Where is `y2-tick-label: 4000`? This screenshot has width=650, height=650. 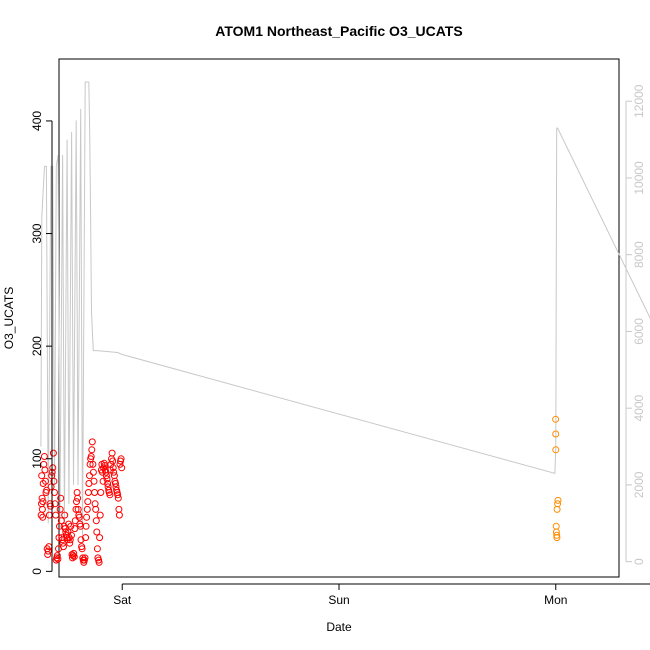
y2-tick-label: 4000 is located at coordinates (639, 408).